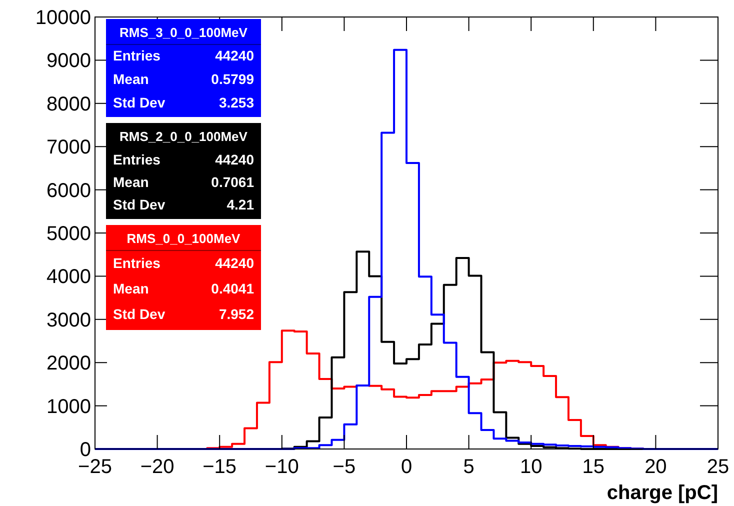 The height and width of the screenshot is (506, 734). I want to click on y-tick-label: 7000, so click(68, 147).